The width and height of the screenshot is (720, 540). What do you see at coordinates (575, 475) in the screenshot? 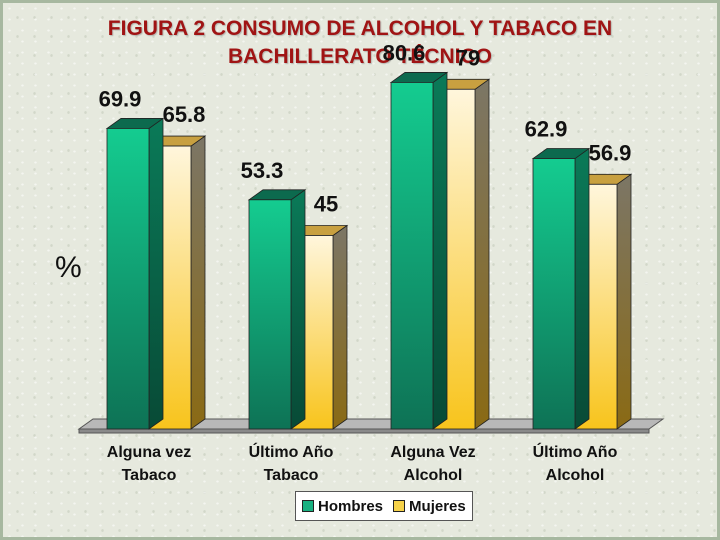
I see `x-tick-label-3-1: Alcohol` at bounding box center [575, 475].